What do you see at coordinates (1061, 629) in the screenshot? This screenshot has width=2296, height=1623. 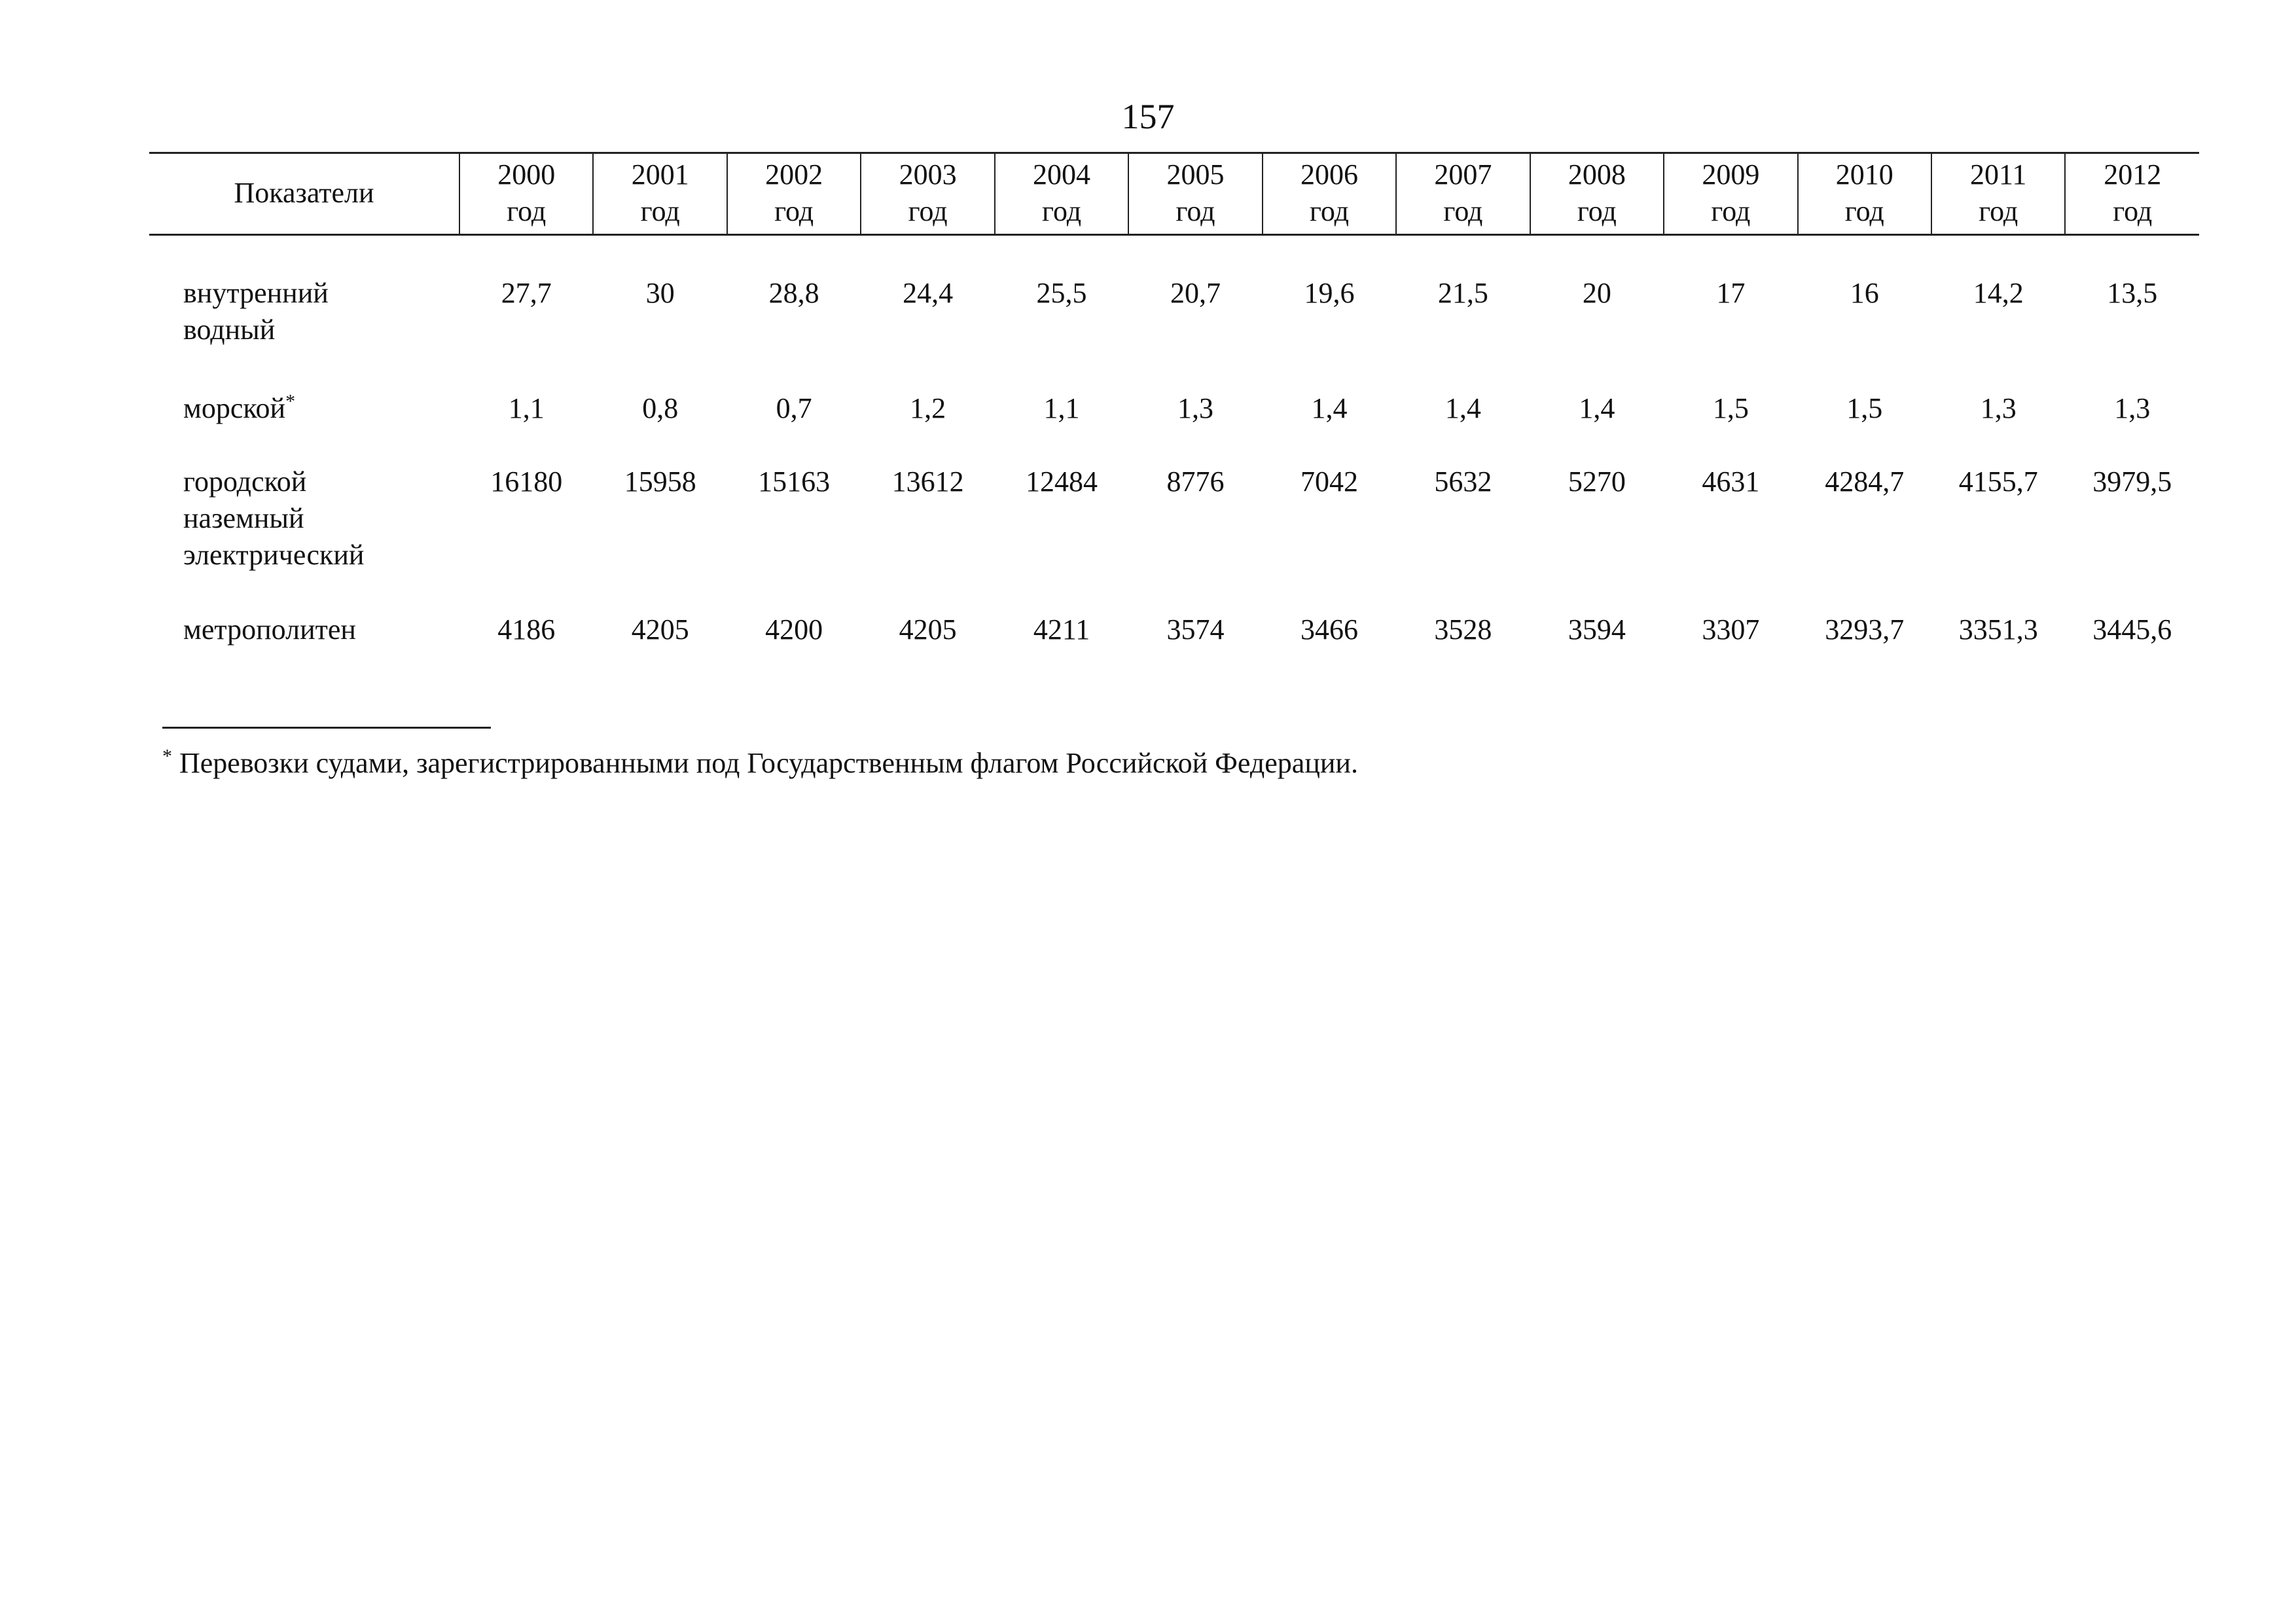 I see `table-cell: 4211` at bounding box center [1061, 629].